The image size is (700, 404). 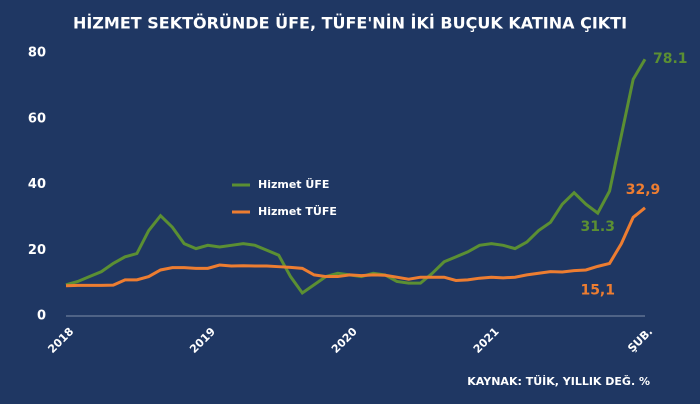 I want to click on x-tick-label: 2021, so click(x=486, y=340).